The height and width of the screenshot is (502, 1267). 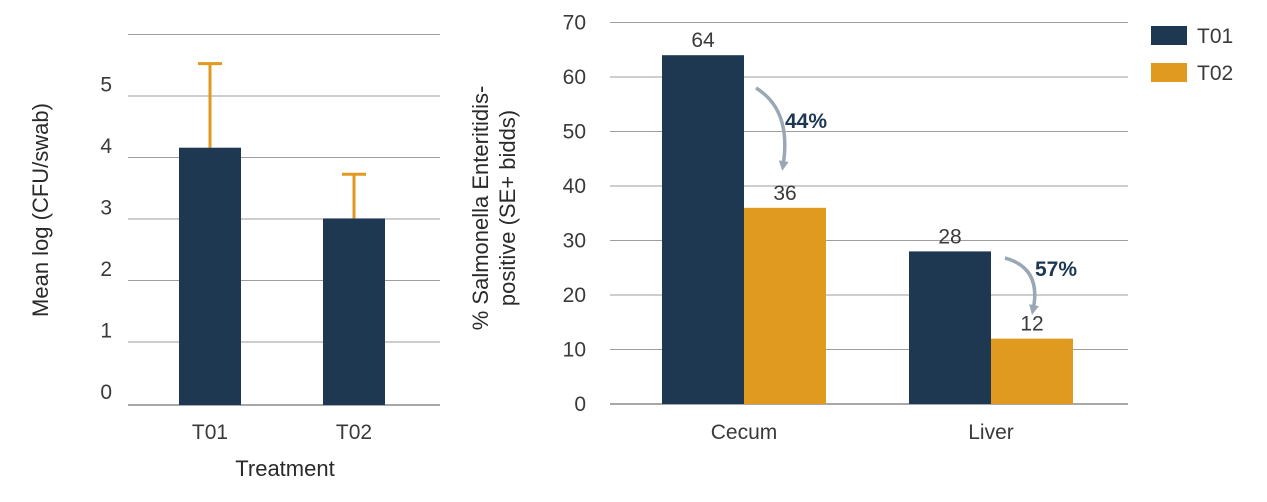 I want to click on reduction-percent-label: 57%, so click(x=1056, y=269).